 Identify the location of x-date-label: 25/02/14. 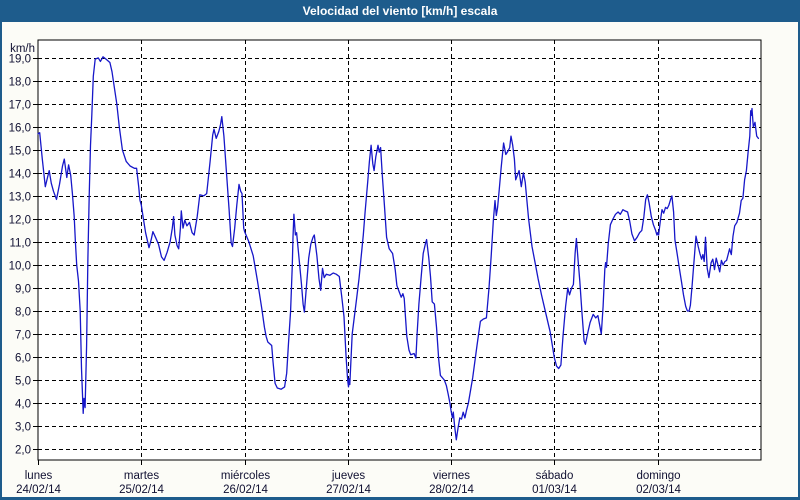
(141, 490).